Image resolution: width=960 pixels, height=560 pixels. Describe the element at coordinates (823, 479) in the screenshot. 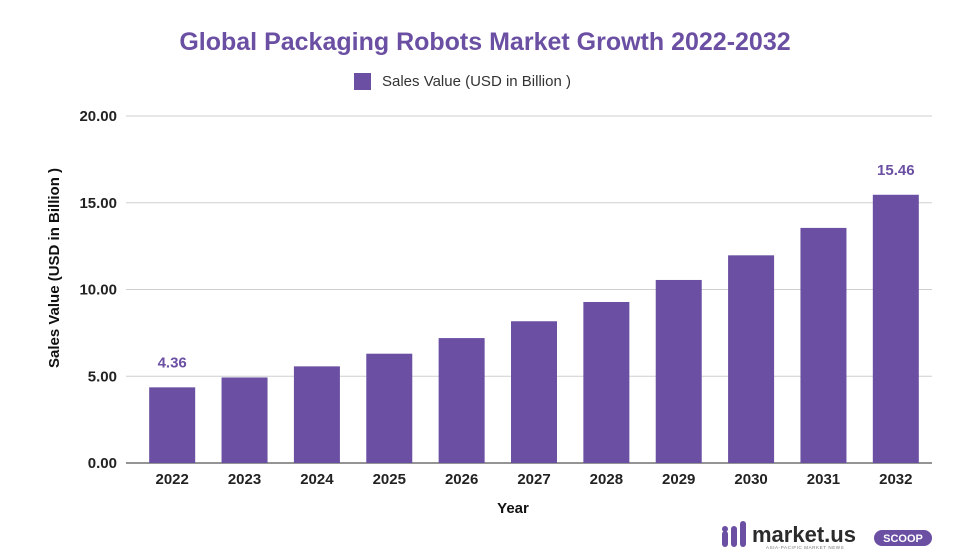

I see `x-tick-label: 2031` at that location.